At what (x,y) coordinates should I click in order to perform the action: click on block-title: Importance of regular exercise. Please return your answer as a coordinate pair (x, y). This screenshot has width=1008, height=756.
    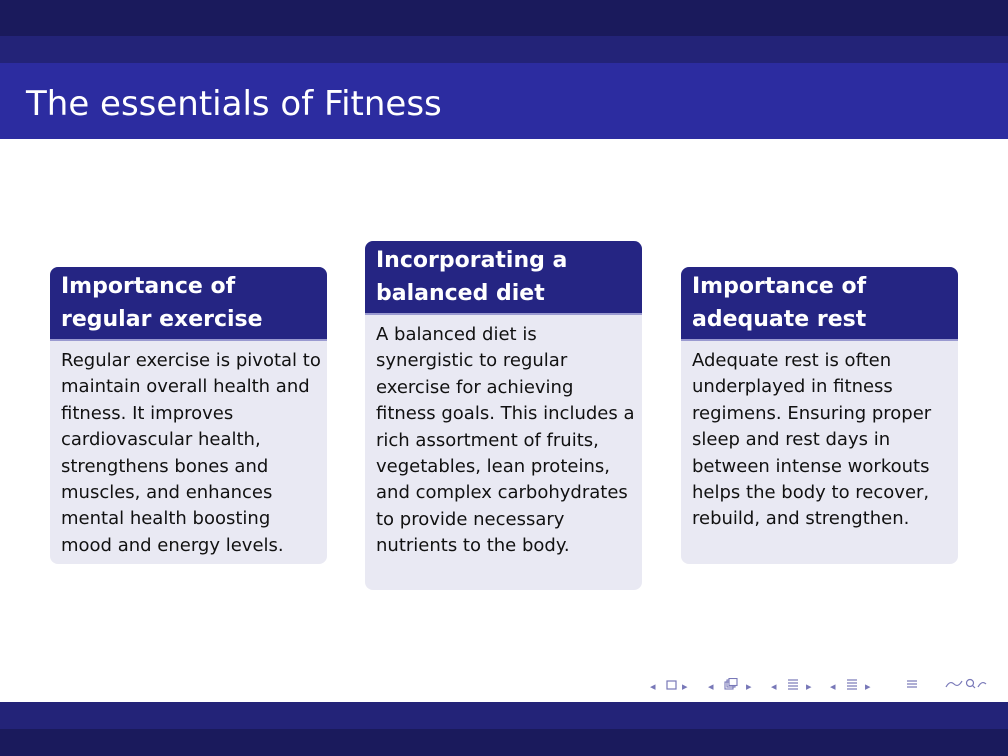
    Looking at the image, I should click on (188, 304).